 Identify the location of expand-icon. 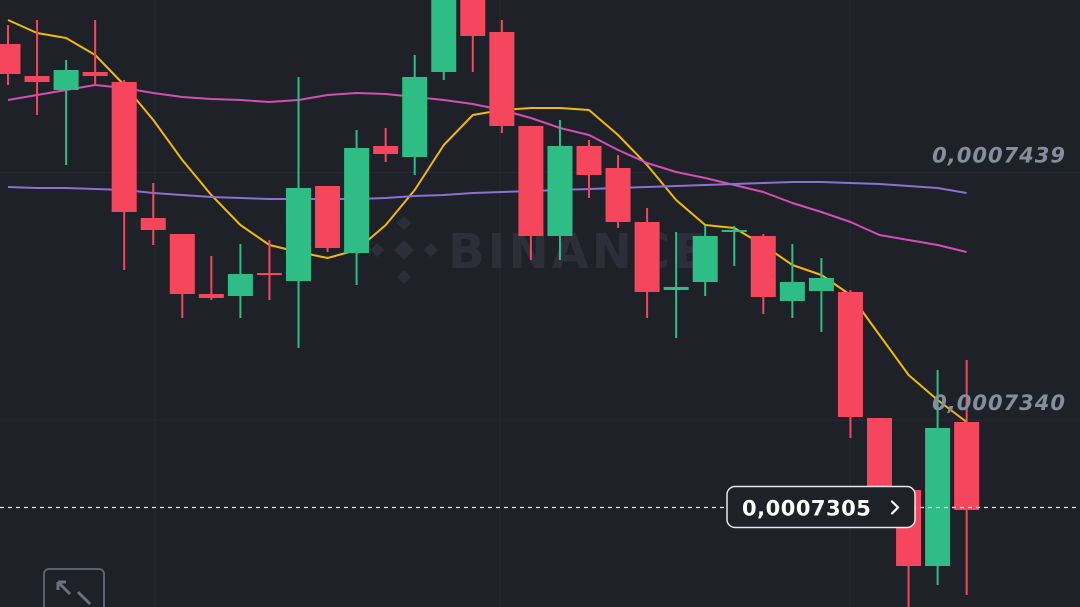
(74, 593).